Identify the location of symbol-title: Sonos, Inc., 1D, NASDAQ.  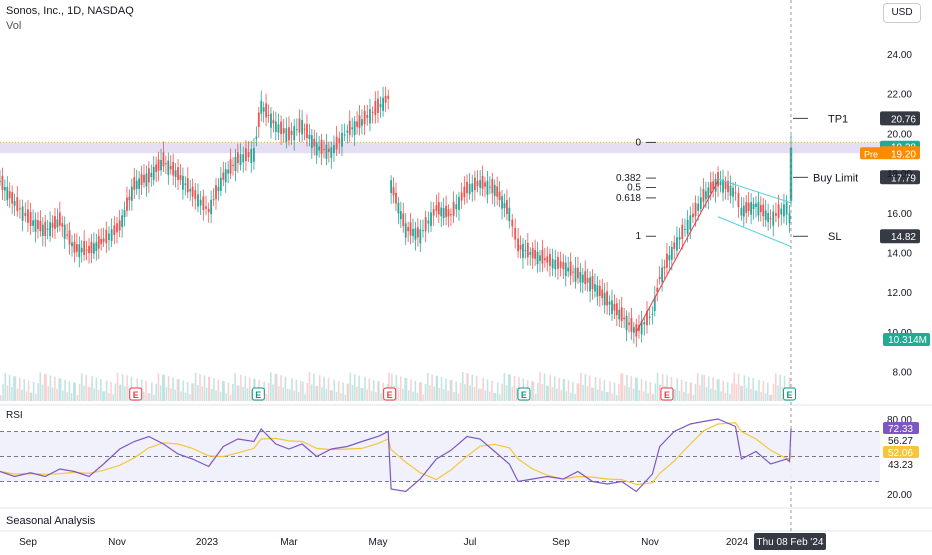
(70, 11).